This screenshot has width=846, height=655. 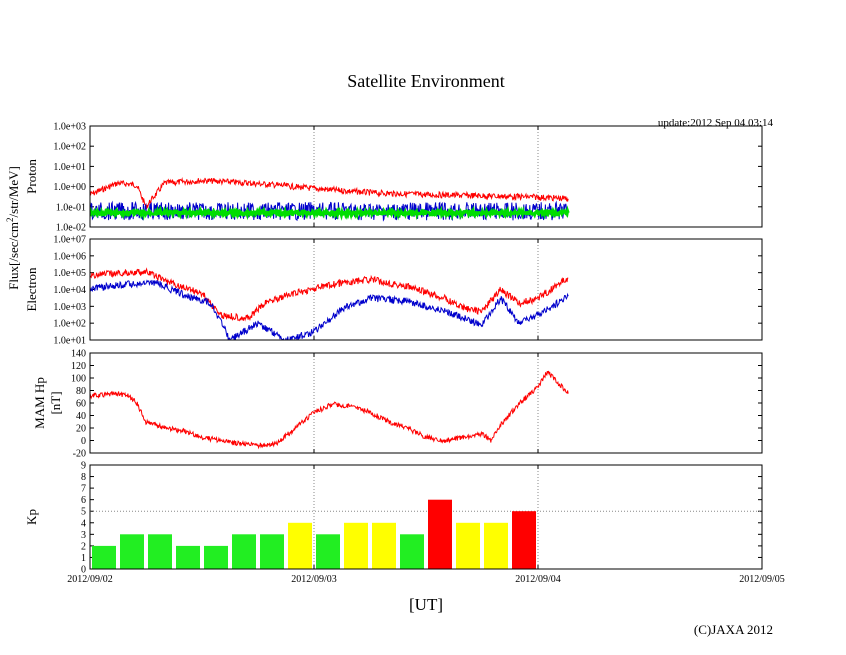 What do you see at coordinates (83, 477) in the screenshot?
I see `y-tick-label: 8` at bounding box center [83, 477].